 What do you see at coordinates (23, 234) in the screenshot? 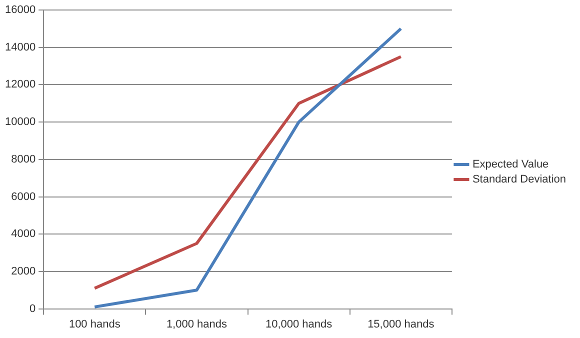
I see `y-tick-label: 4000` at bounding box center [23, 234].